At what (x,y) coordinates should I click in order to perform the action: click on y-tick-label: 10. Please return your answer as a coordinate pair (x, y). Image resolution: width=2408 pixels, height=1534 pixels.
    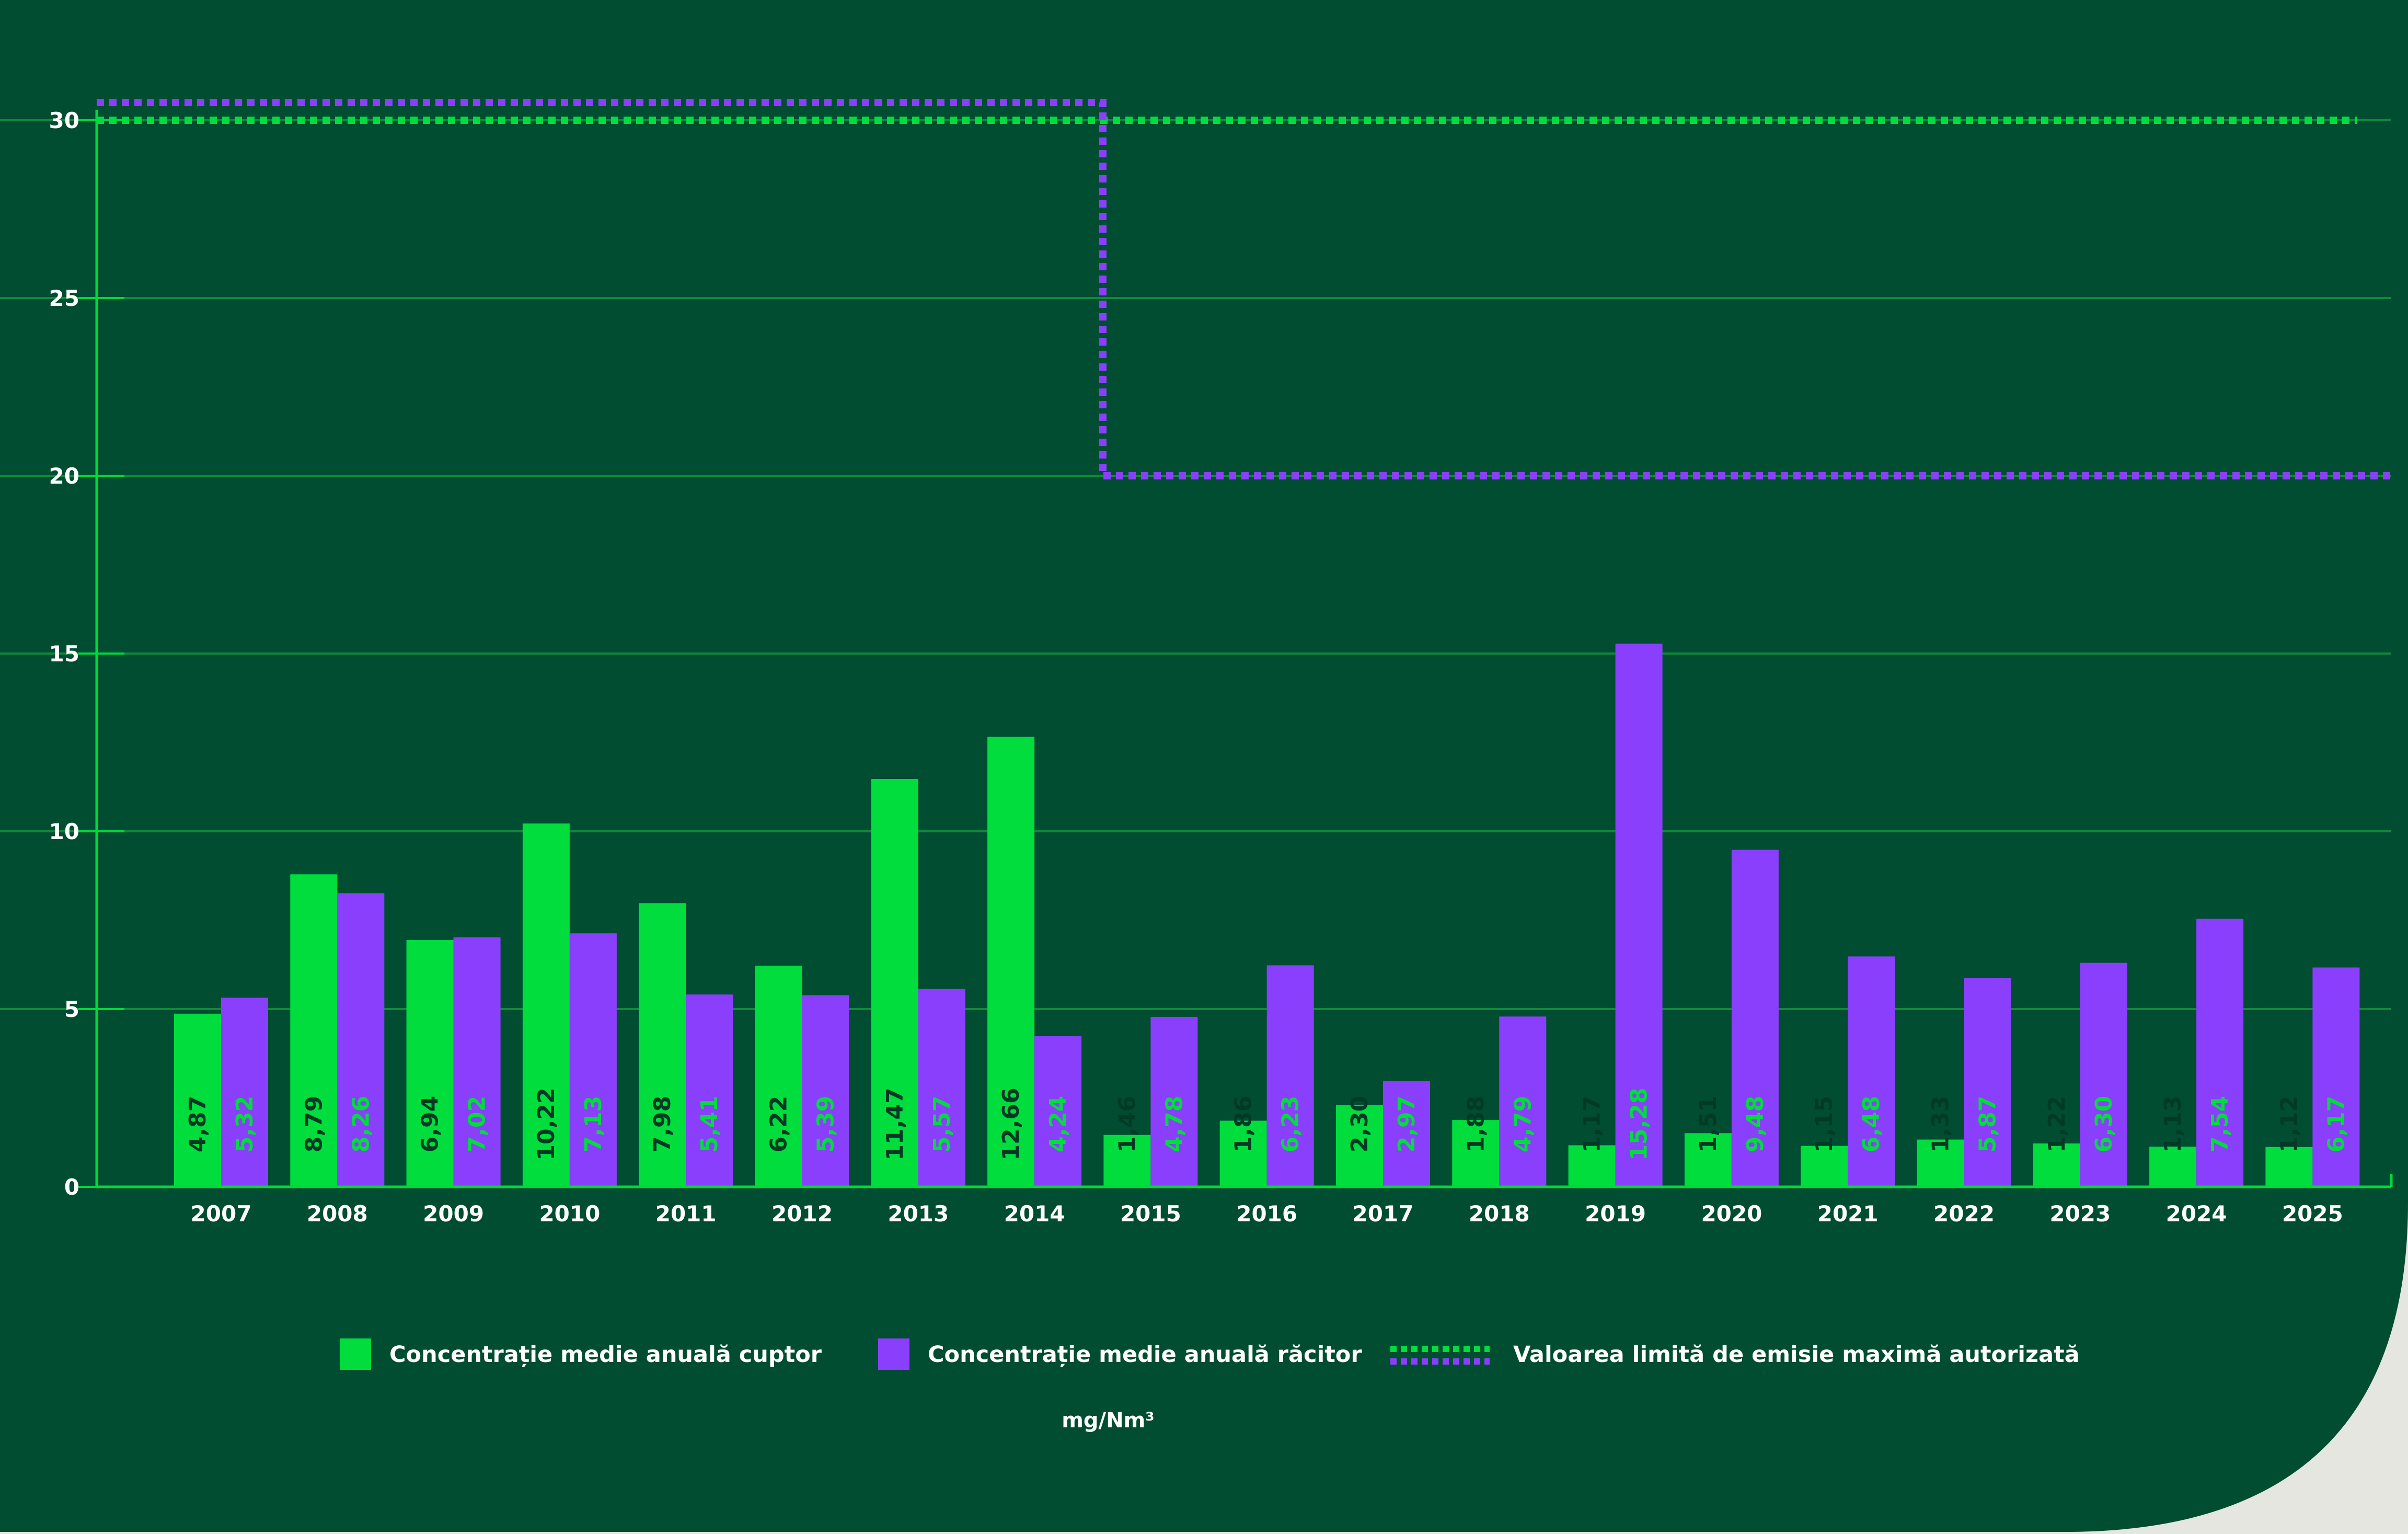
    Looking at the image, I should click on (64, 831).